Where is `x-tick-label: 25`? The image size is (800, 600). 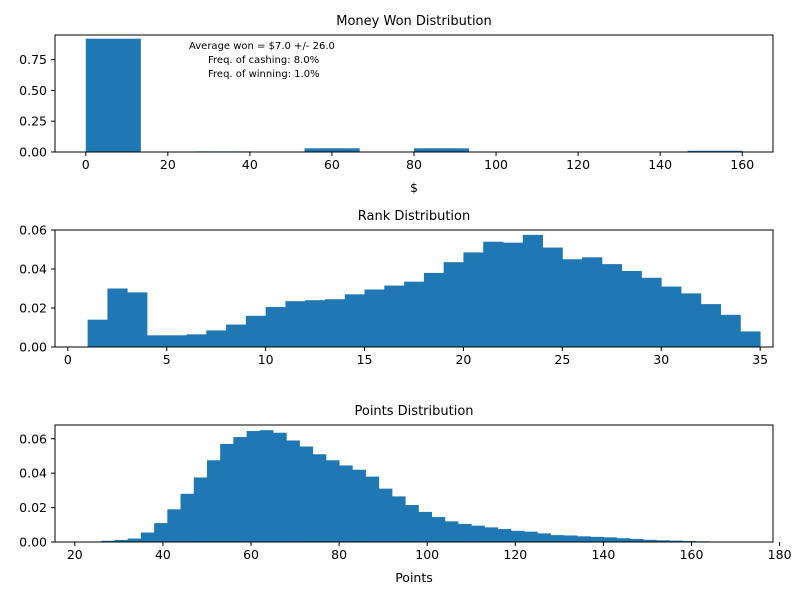
x-tick-label: 25 is located at coordinates (562, 359).